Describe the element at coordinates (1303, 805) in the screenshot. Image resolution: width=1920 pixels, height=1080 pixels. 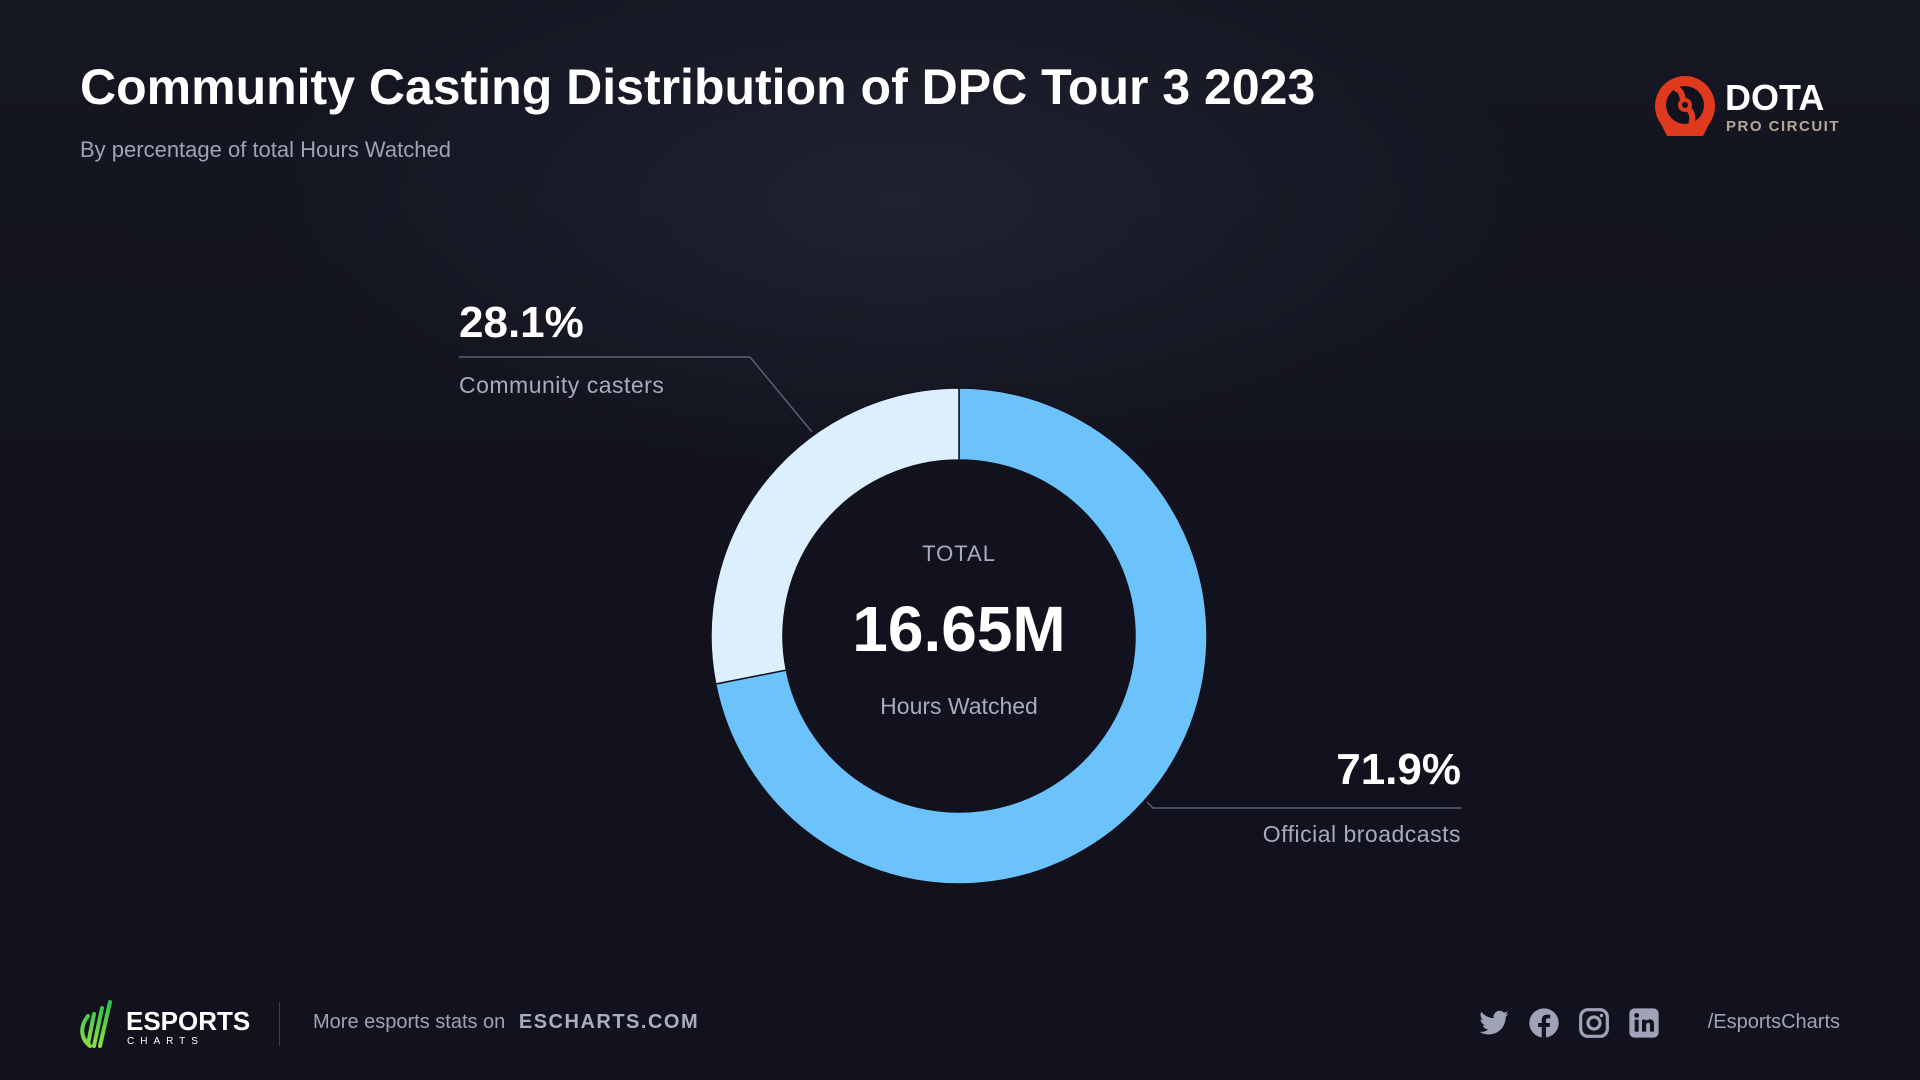
I see `leader-line-official` at that location.